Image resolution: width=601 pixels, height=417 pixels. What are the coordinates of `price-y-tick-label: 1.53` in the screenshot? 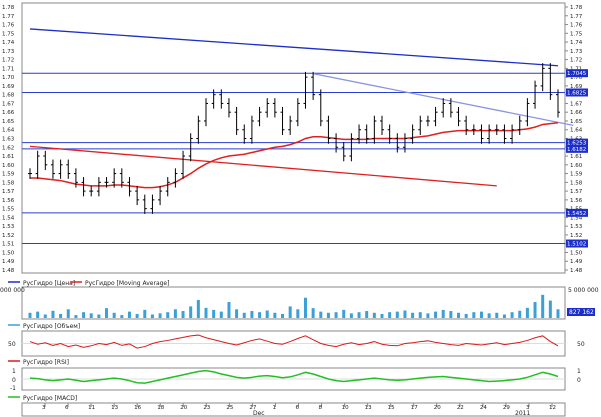 It's located at (576, 227).